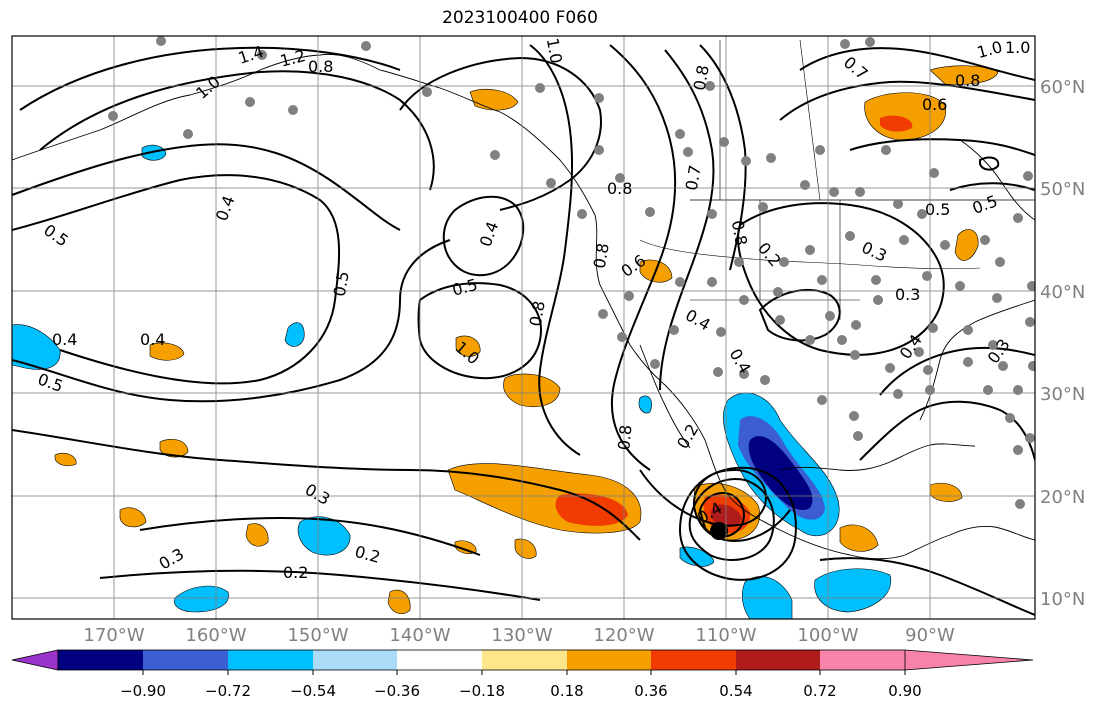 The width and height of the screenshot is (1102, 710). What do you see at coordinates (257, 535) in the screenshot?
I see `positive-region-south-a` at bounding box center [257, 535].